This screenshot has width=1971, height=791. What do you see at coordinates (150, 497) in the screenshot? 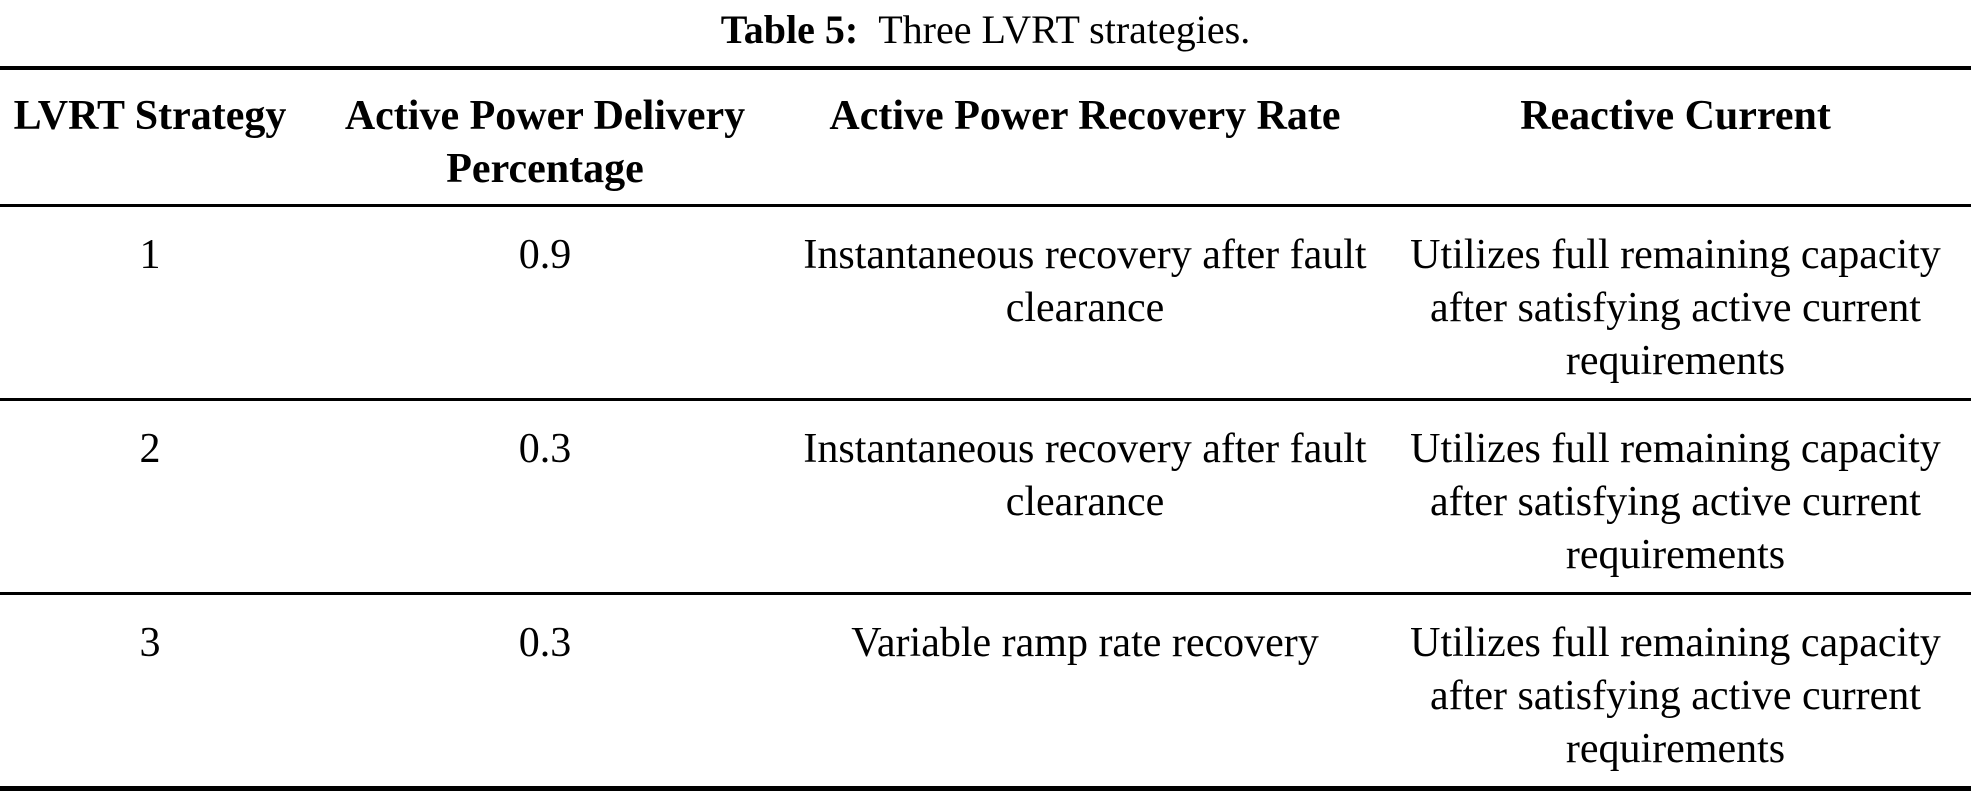
I see `cell-strategy-number: 2` at bounding box center [150, 497].